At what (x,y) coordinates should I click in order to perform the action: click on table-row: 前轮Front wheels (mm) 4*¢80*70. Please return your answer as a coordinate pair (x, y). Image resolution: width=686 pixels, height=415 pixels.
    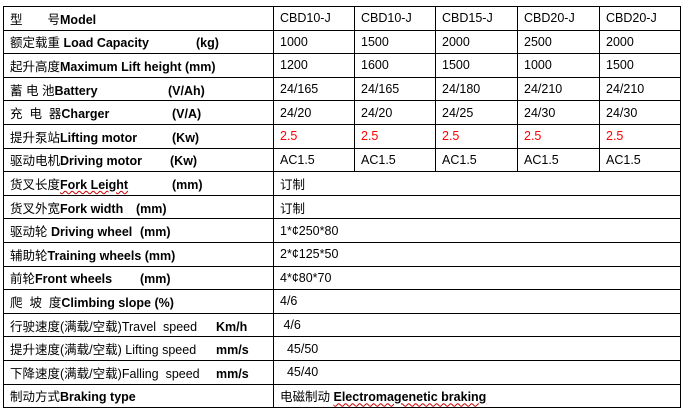
    Looking at the image, I should click on (342, 278).